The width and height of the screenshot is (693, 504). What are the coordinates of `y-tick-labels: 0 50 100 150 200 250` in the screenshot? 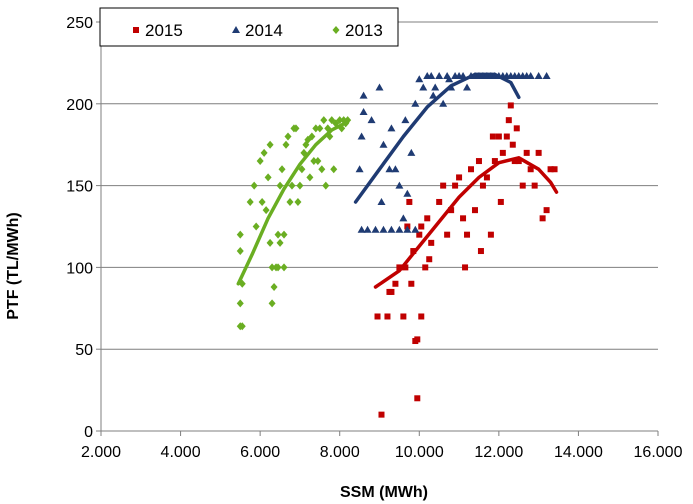 It's located at (79, 228).